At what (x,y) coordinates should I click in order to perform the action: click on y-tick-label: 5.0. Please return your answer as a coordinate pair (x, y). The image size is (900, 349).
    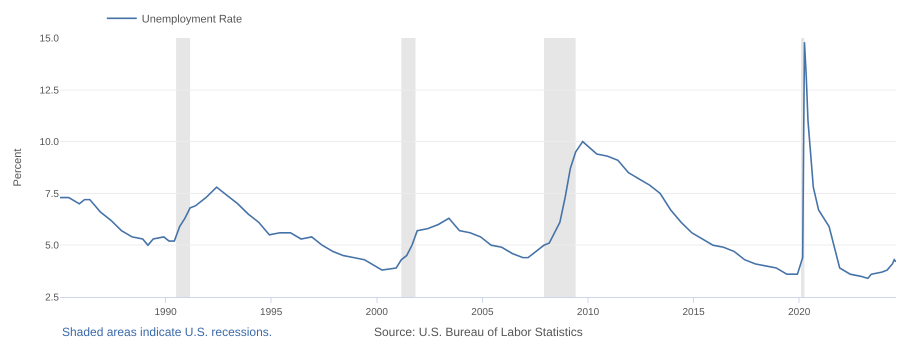
    Looking at the image, I should click on (52, 246).